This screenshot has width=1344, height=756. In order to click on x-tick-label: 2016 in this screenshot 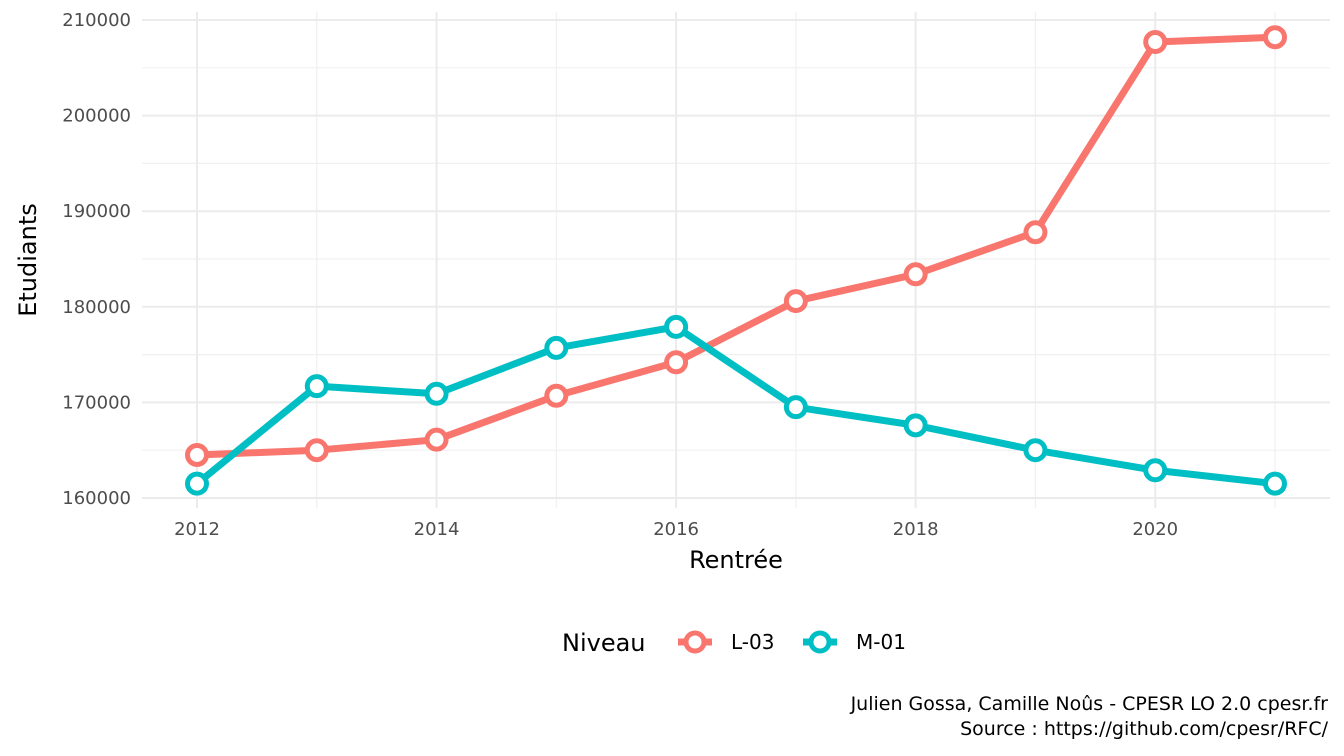, I will do `click(676, 529)`.